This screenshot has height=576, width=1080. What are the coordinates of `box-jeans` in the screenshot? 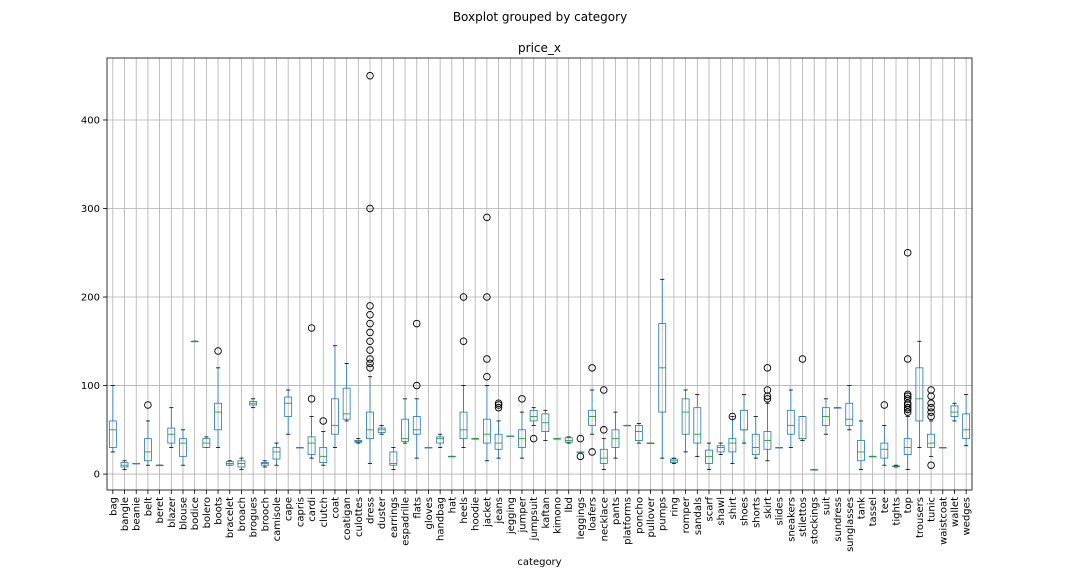 It's located at (498, 429).